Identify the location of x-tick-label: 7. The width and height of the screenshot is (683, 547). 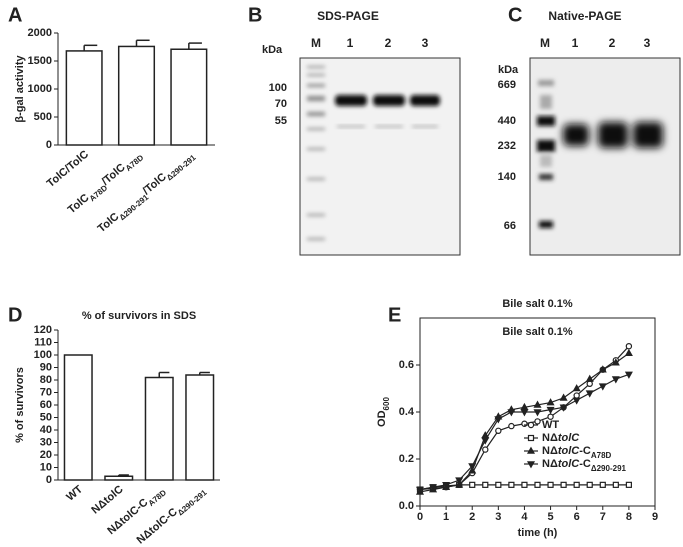
(603, 517).